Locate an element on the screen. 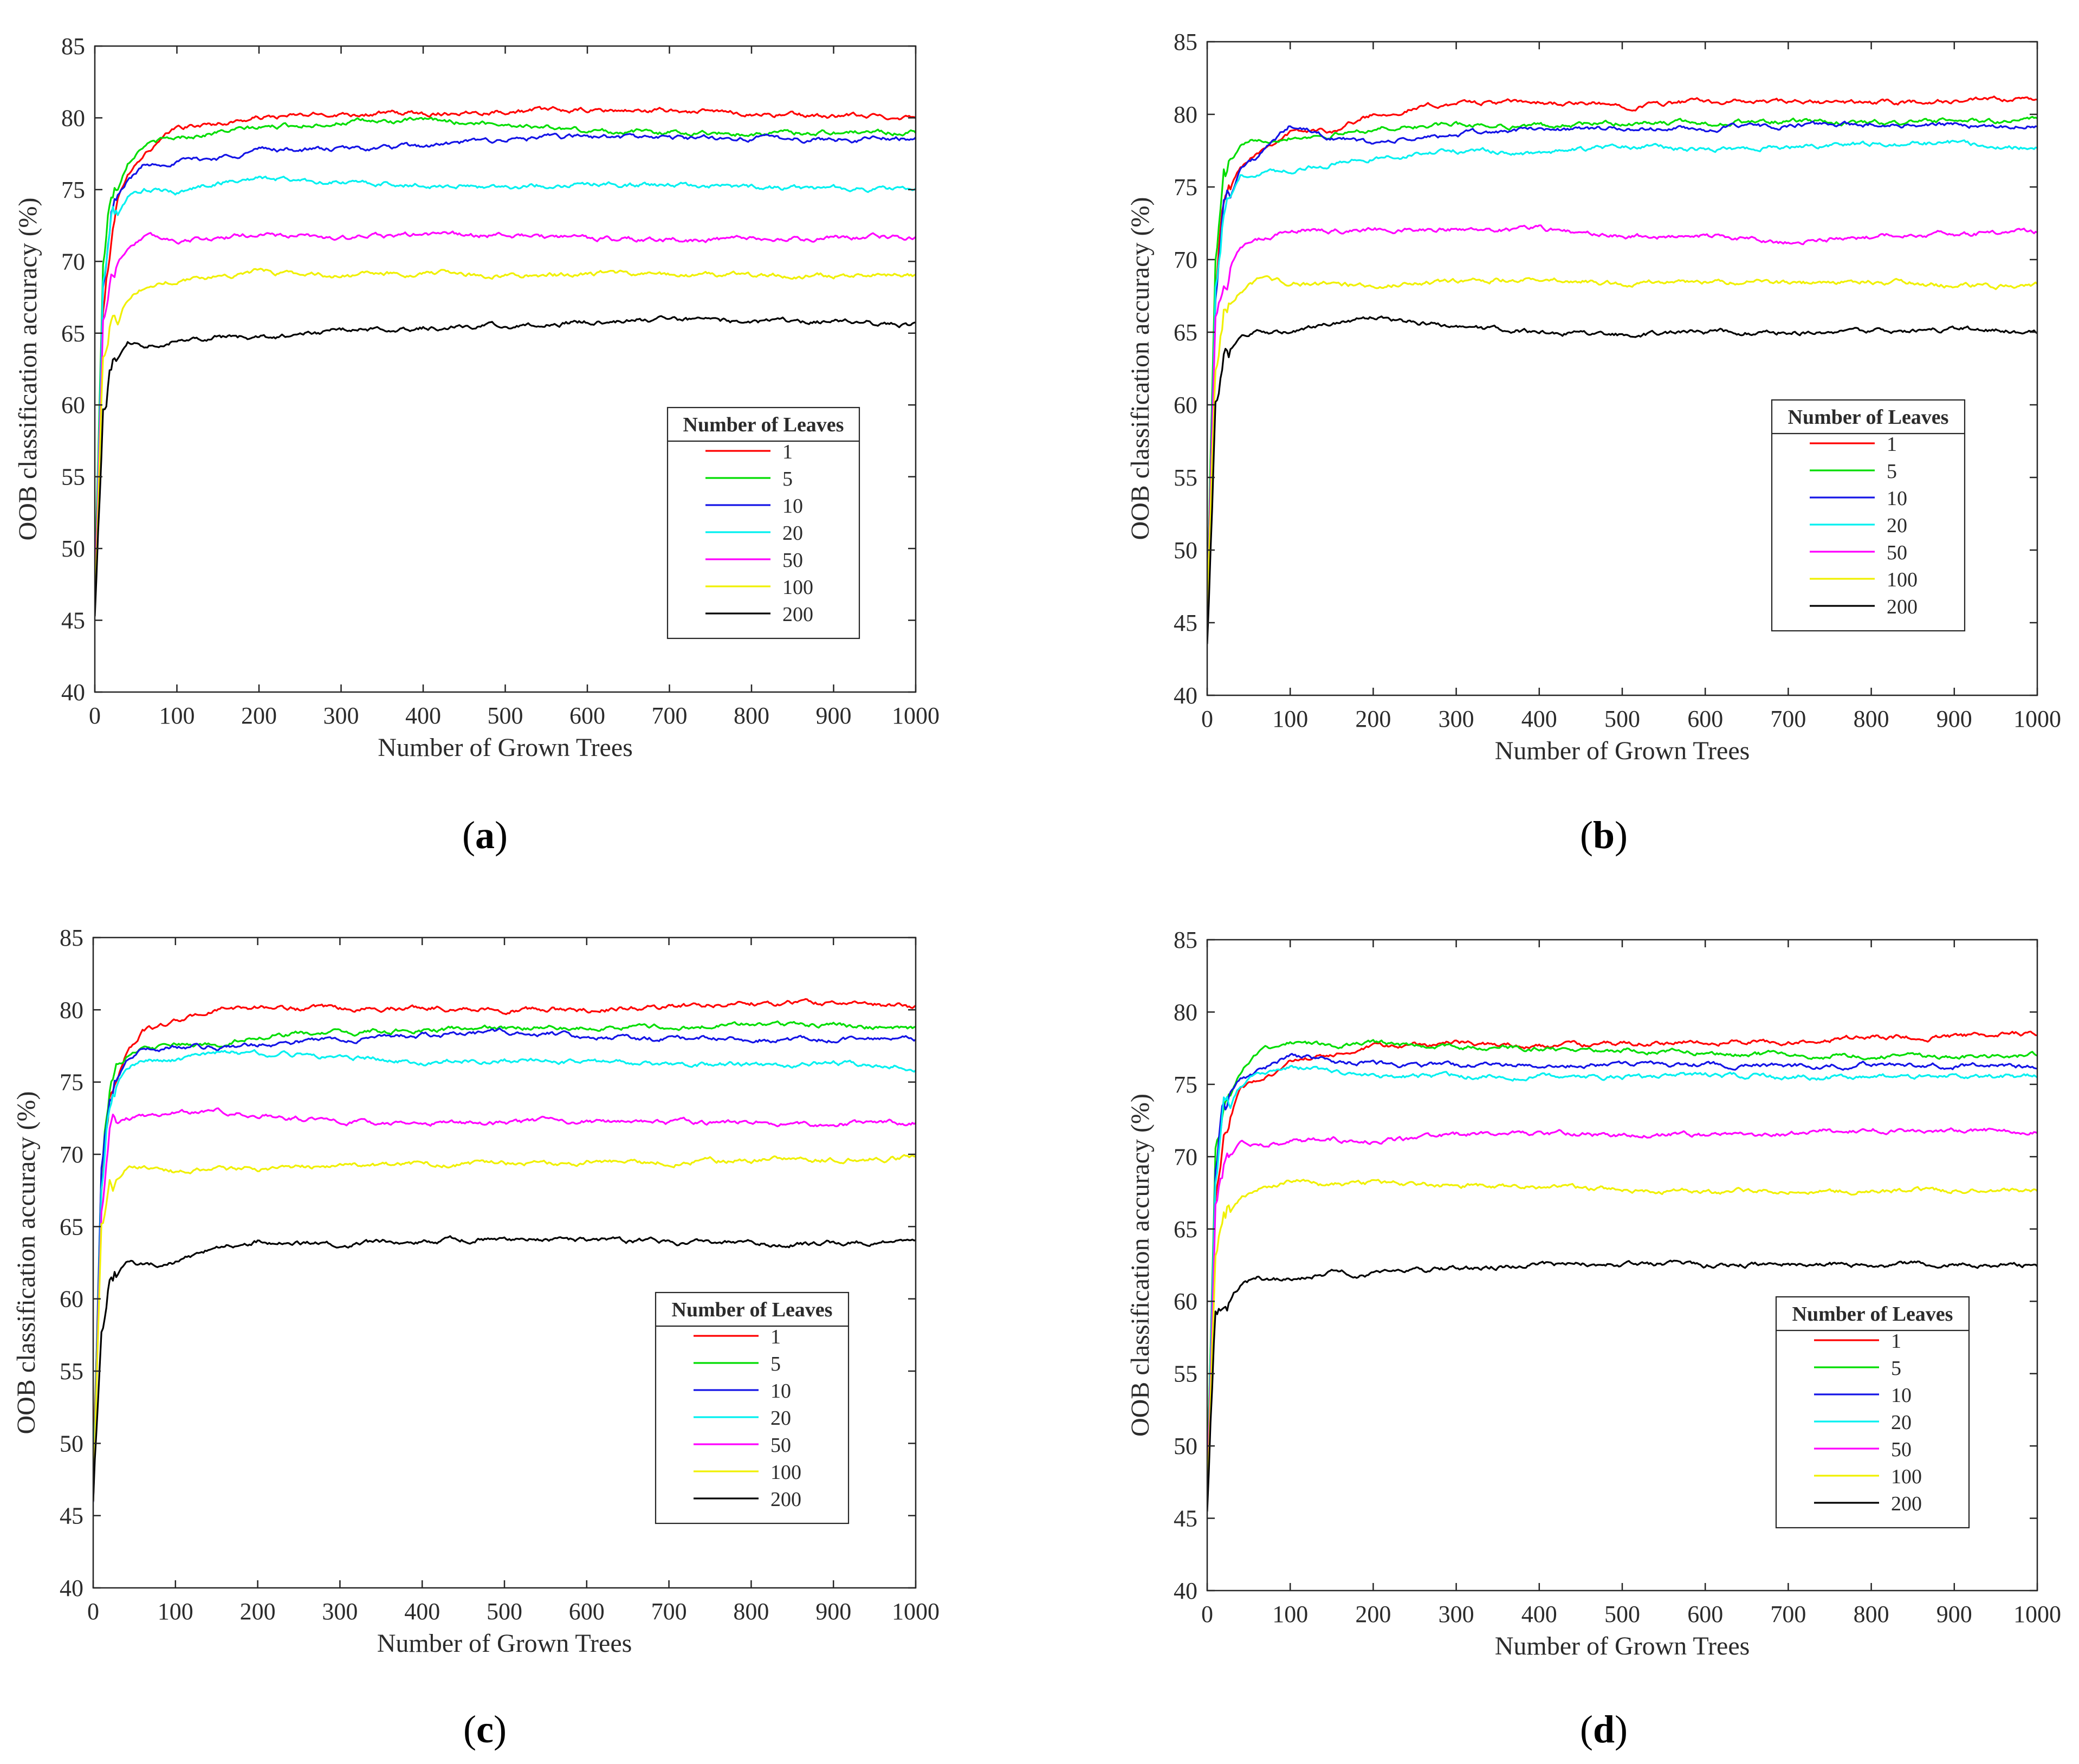 The width and height of the screenshot is (2079, 1764). x-tick-label: 800 is located at coordinates (751, 715).